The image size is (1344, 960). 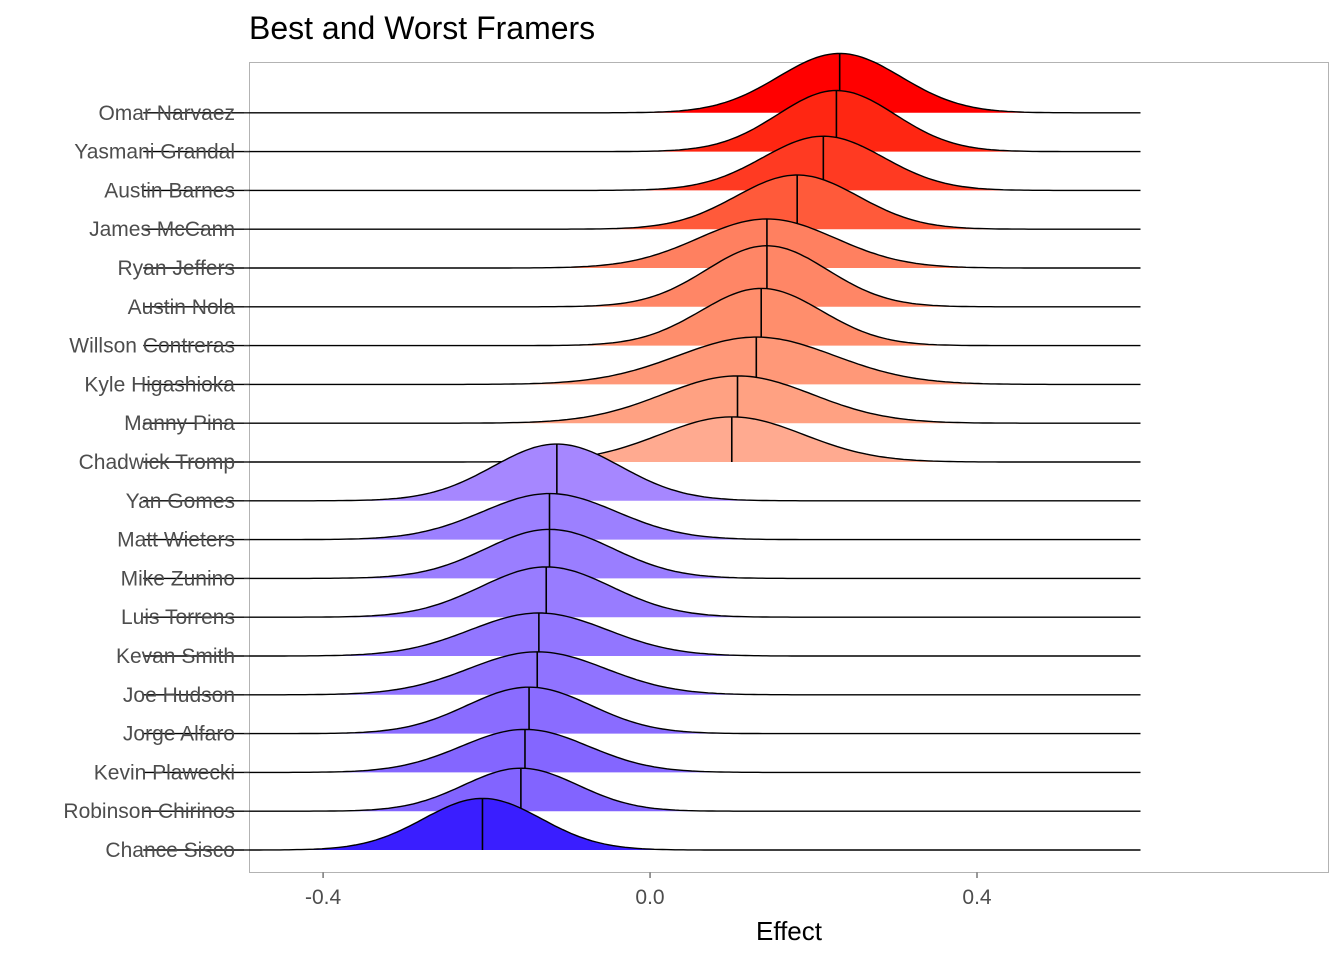 What do you see at coordinates (178, 617) in the screenshot?
I see `y-tick-label: Luis Torrens` at bounding box center [178, 617].